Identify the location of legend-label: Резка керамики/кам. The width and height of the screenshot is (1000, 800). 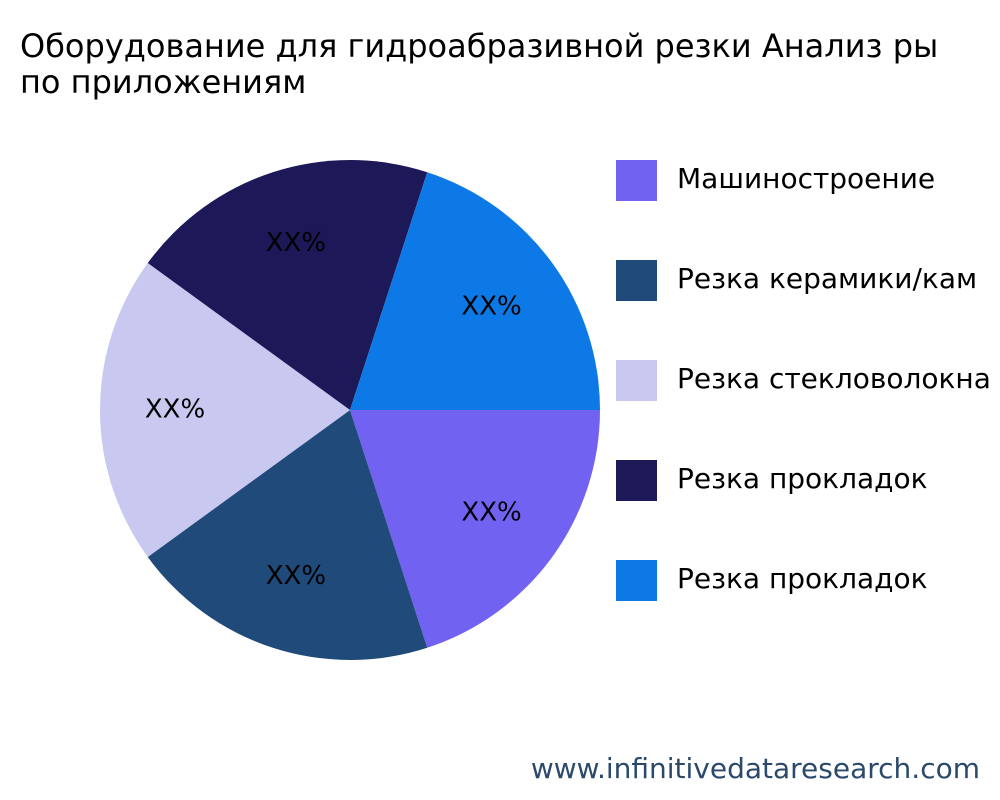
(827, 278).